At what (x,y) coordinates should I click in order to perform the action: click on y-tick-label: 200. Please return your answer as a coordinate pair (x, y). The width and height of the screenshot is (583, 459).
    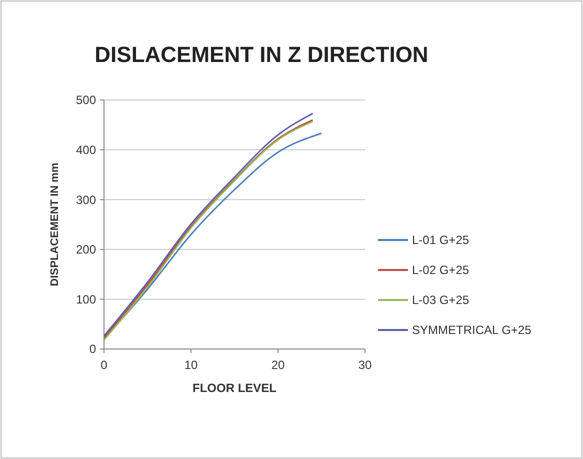
    Looking at the image, I should click on (86, 249).